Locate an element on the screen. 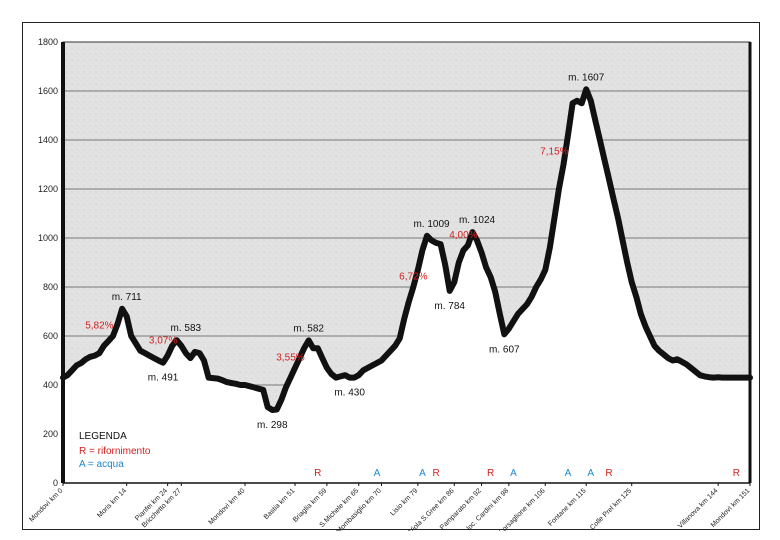  peak-label: m. 607 is located at coordinates (504, 349).